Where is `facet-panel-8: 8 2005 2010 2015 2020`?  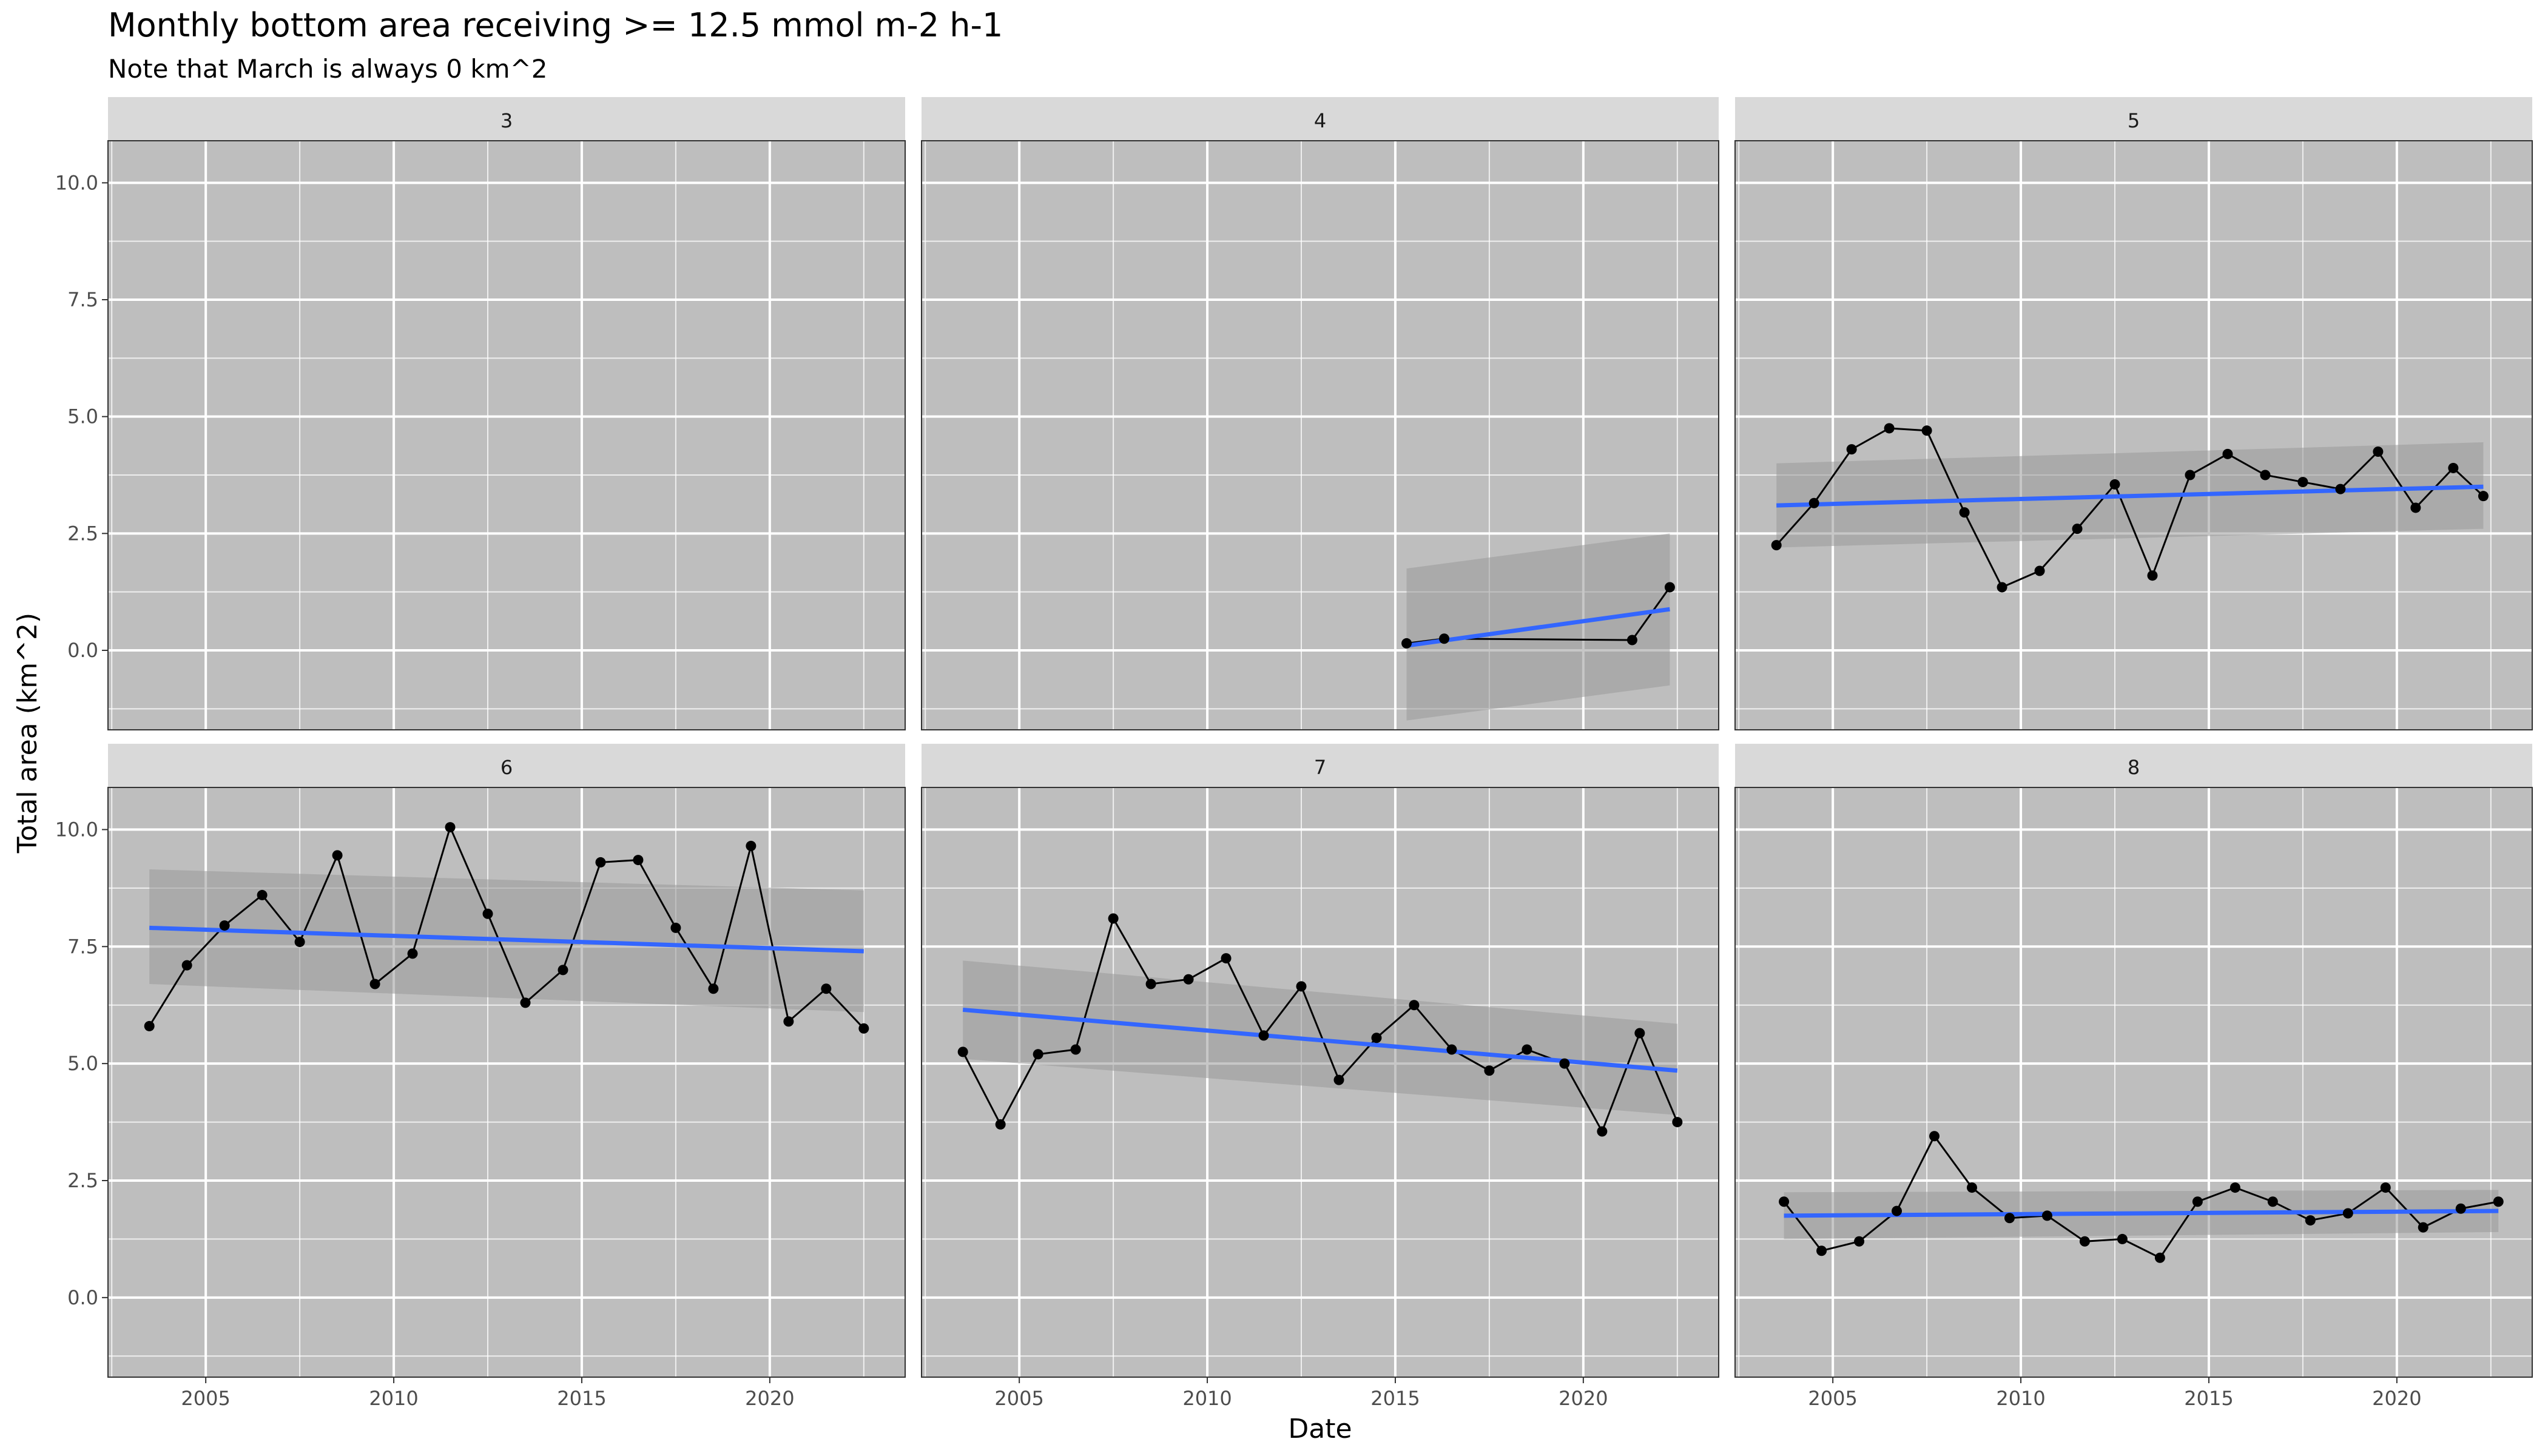
facet-panel-8: 8 2005 2010 2015 2020 is located at coordinates (2133, 1077).